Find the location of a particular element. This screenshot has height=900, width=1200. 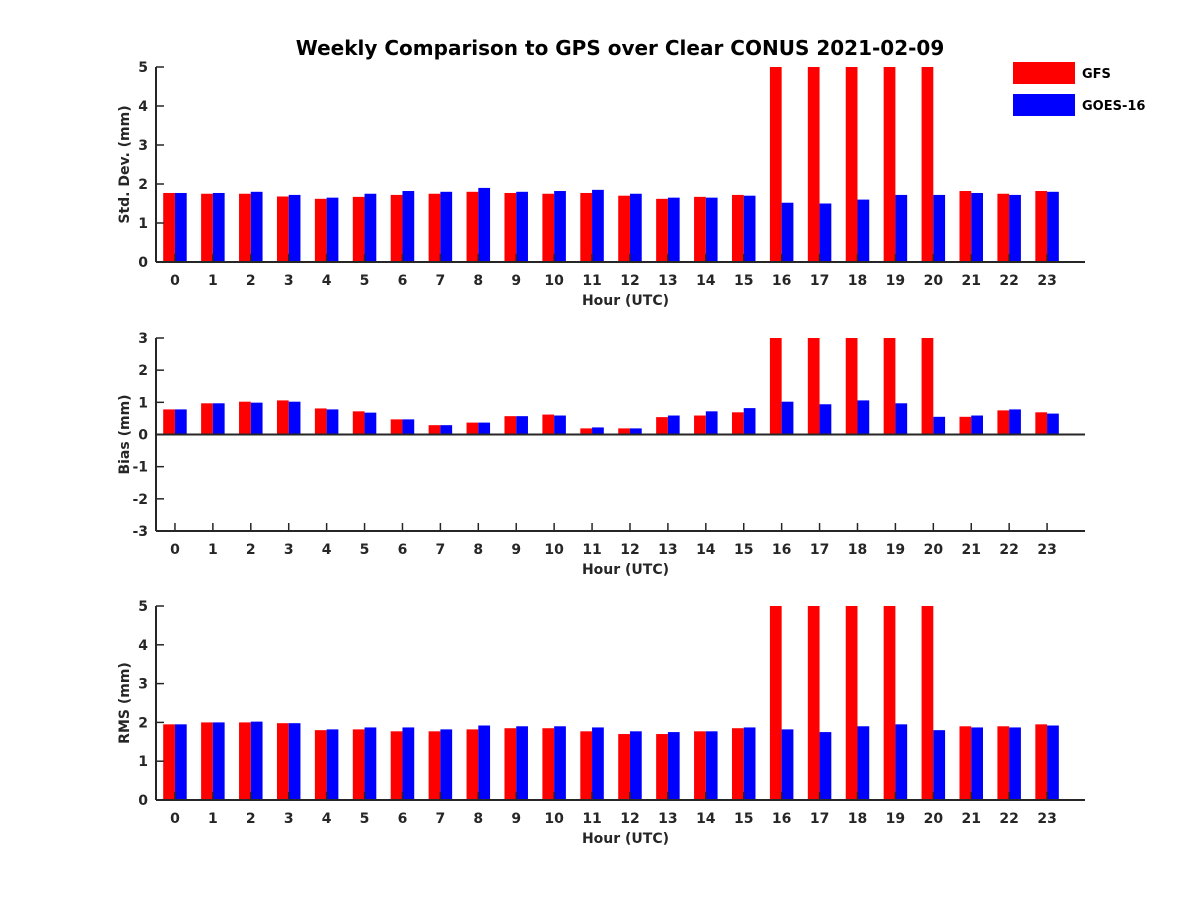

x-tick-label: 12 is located at coordinates (629, 550).